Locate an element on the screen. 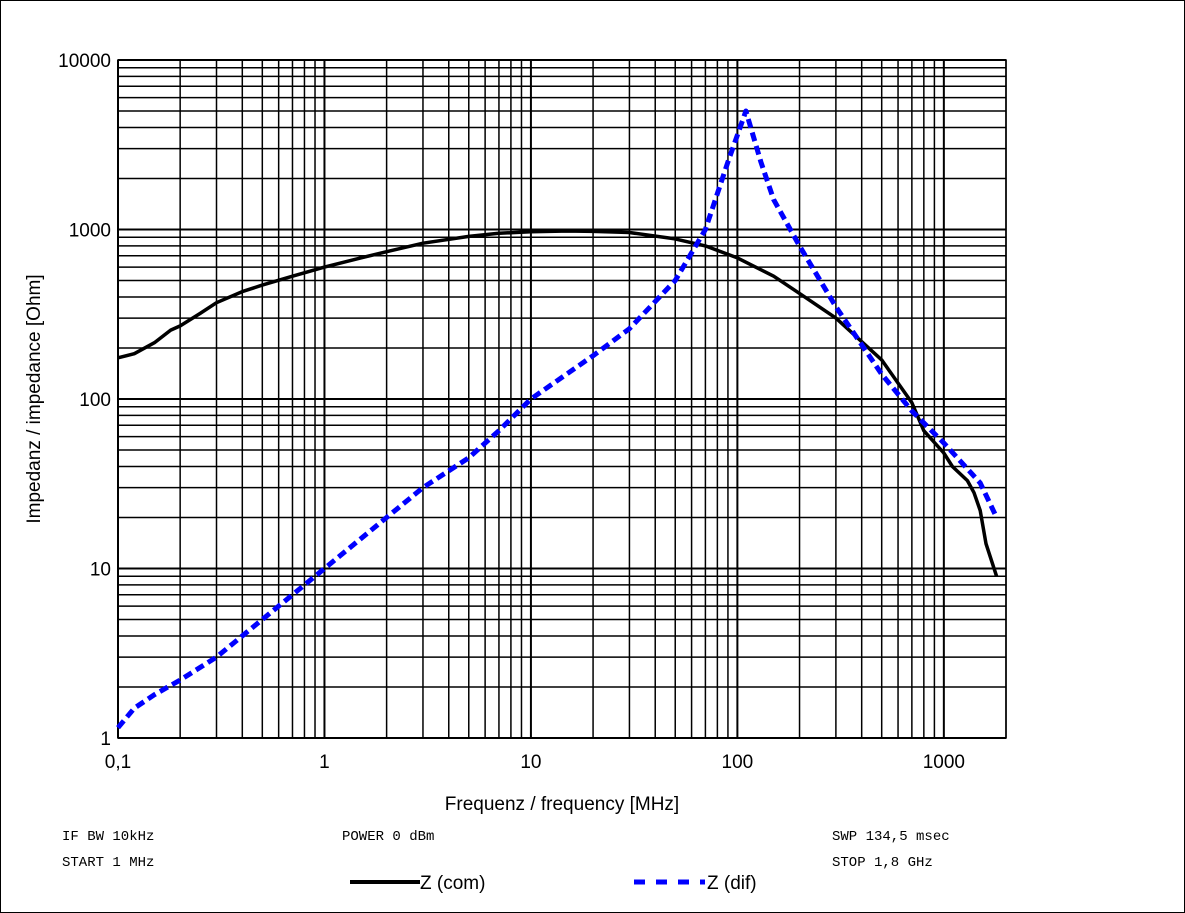 Image resolution: width=1185 pixels, height=913 pixels. x-tick-label: 0,1 is located at coordinates (118, 762).